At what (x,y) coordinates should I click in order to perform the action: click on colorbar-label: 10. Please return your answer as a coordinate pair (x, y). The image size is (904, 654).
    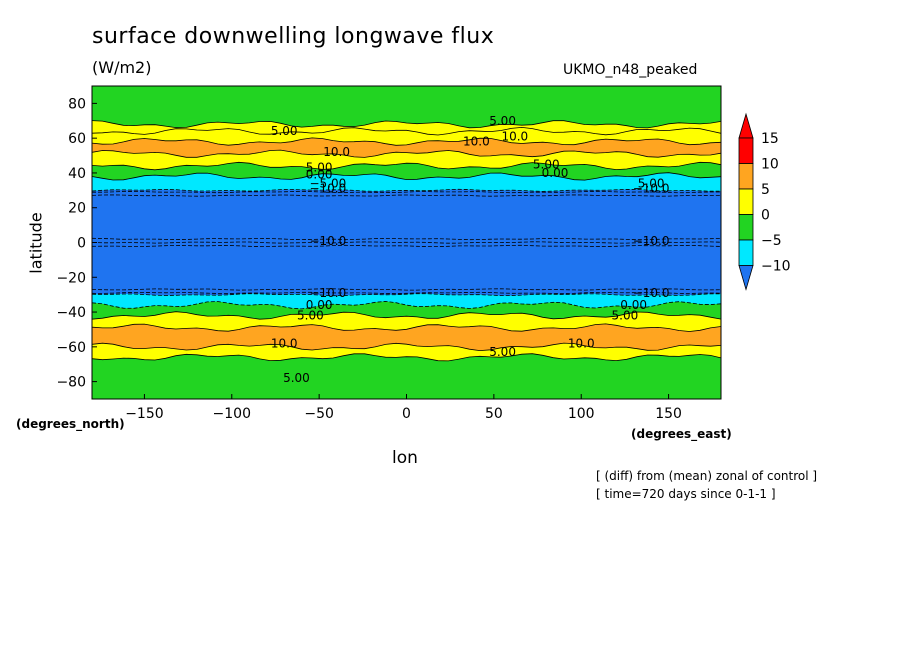
    Looking at the image, I should click on (770, 165).